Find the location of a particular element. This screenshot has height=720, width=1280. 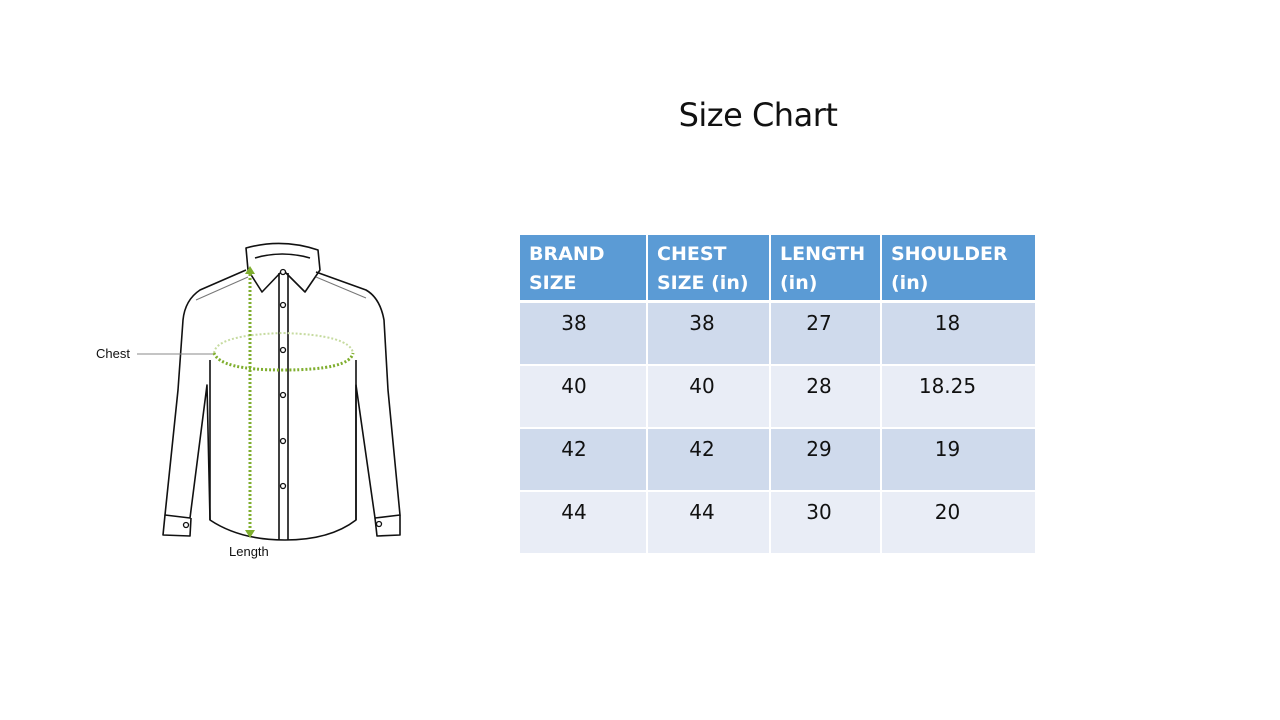

chest-label: Chest is located at coordinates (113, 353).